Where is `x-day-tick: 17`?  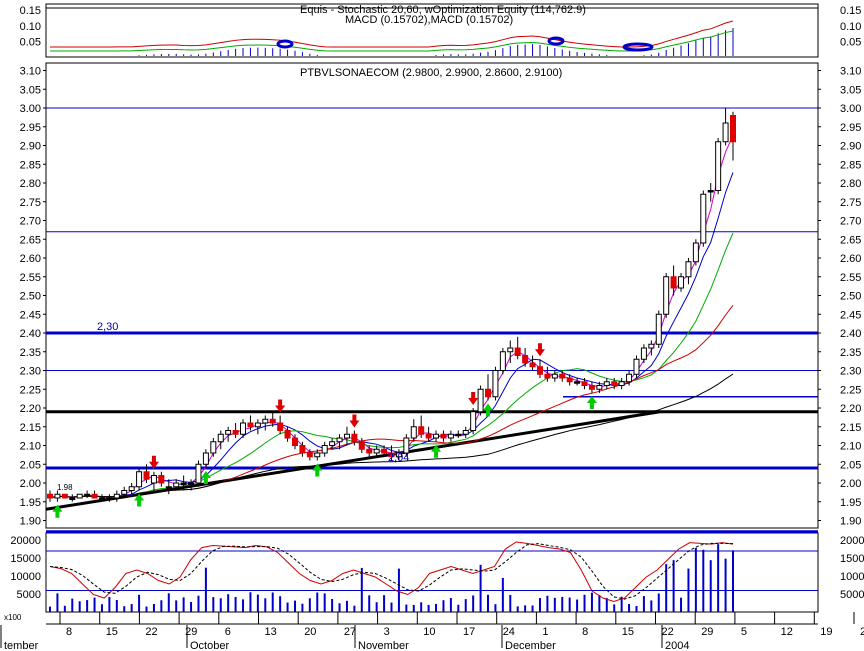
x-day-tick: 17 is located at coordinates (469, 632).